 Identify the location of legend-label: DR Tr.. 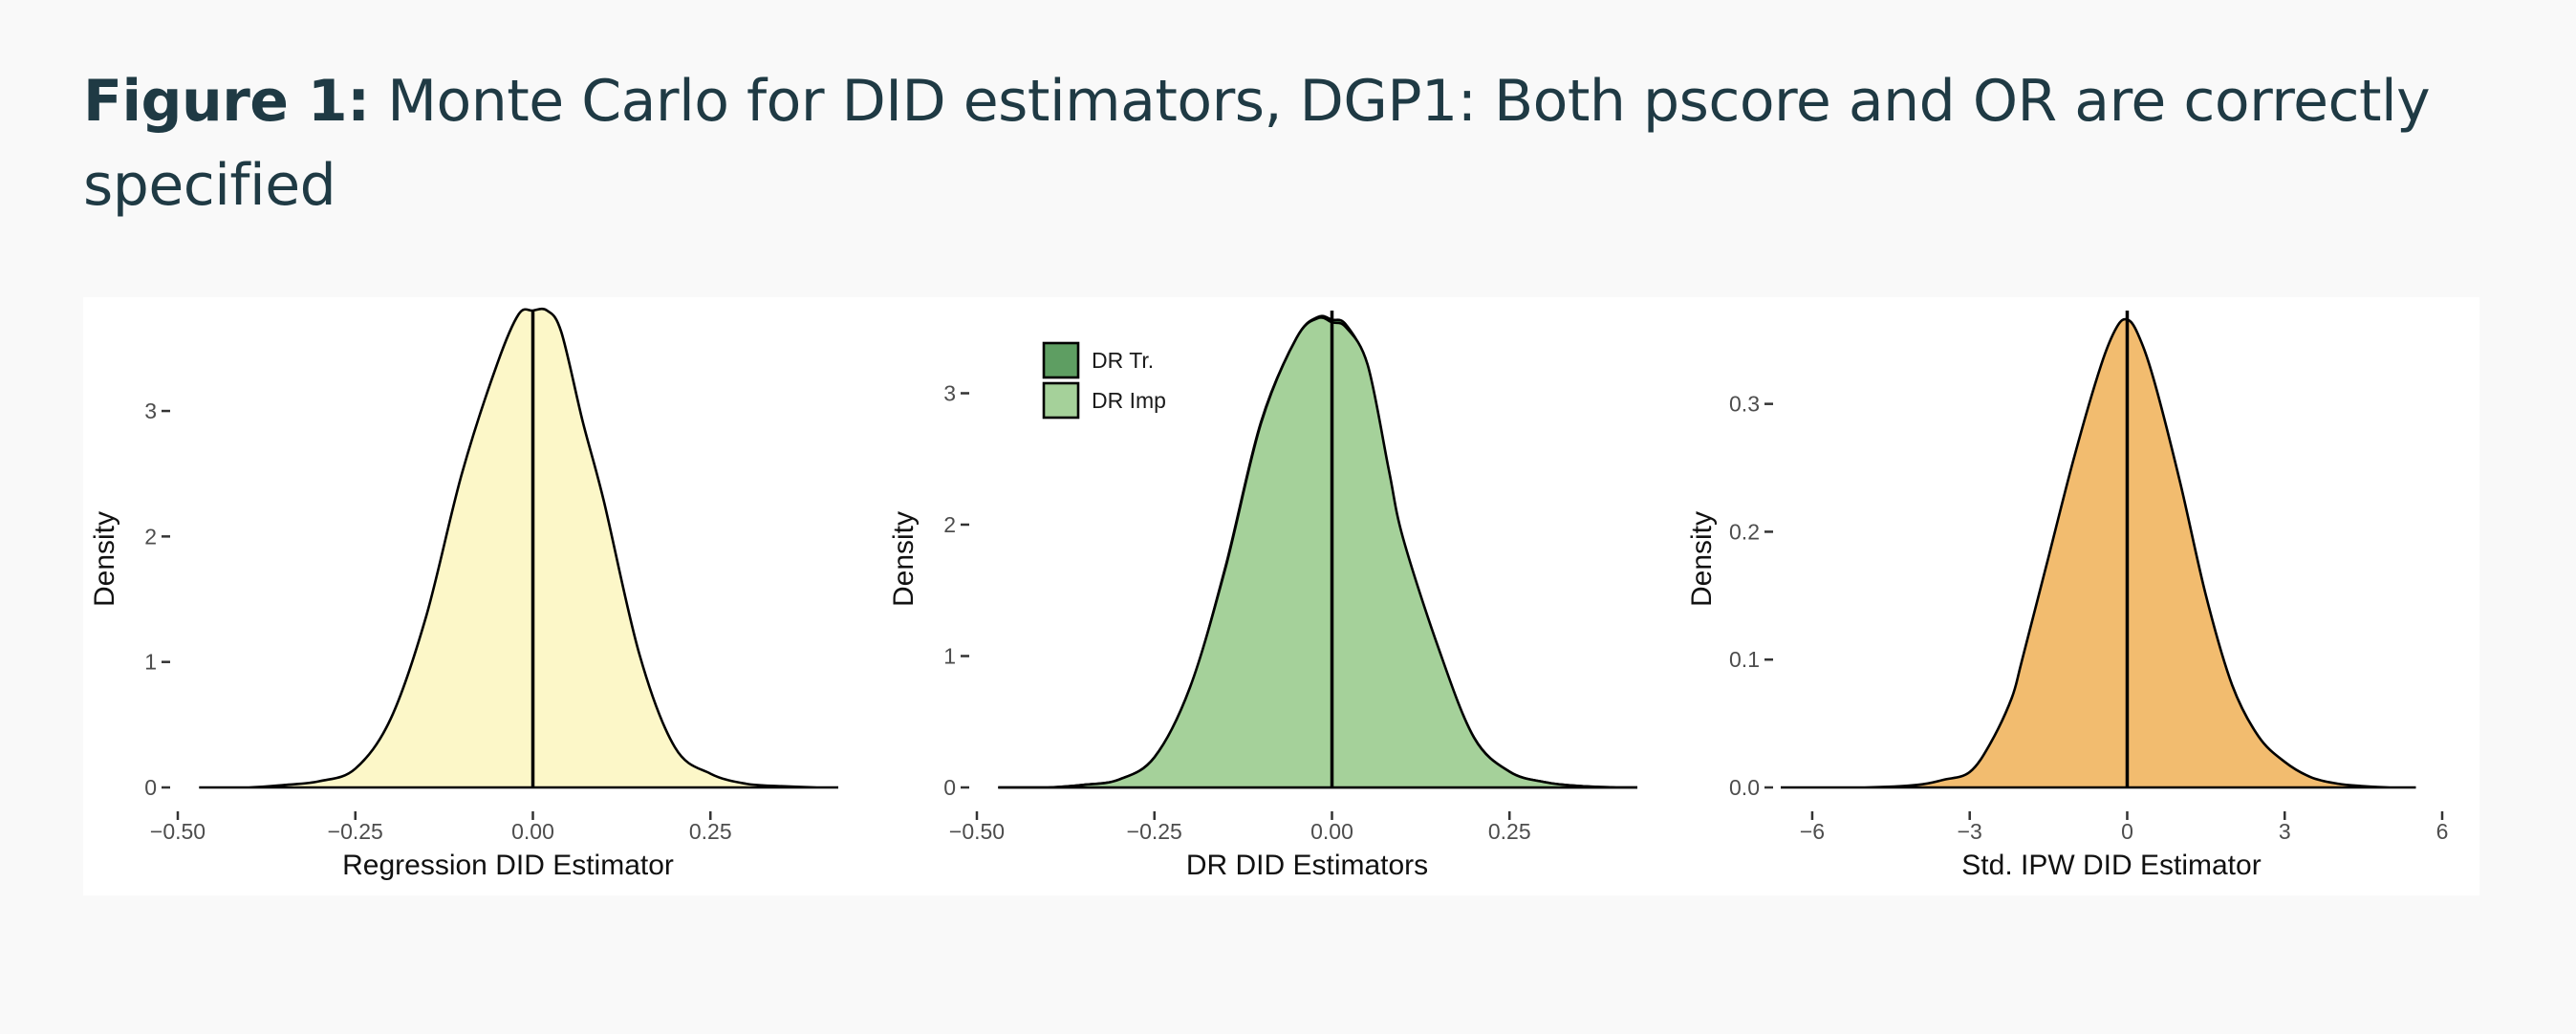
(1123, 360).